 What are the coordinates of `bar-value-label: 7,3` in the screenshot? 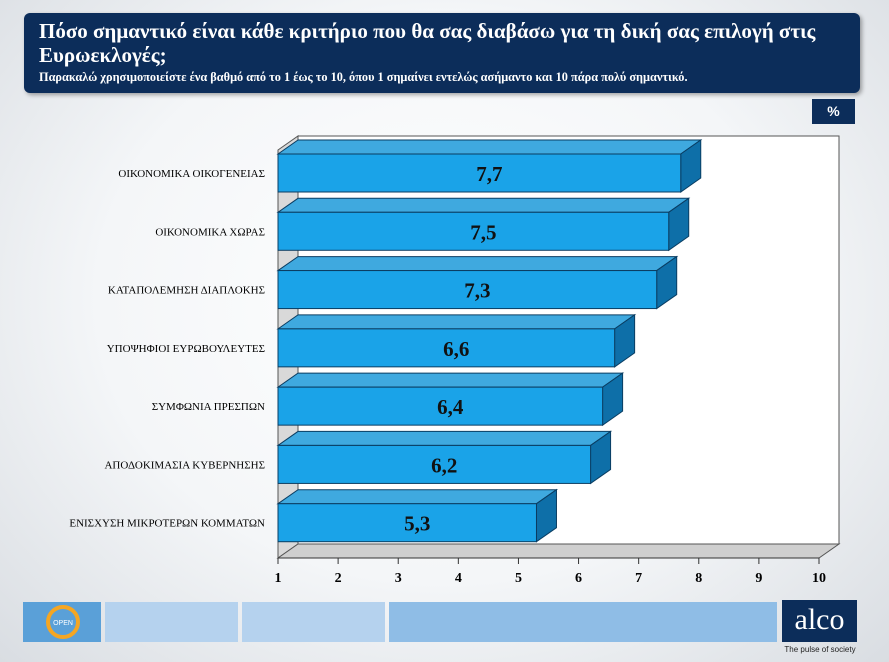 It's located at (477, 291).